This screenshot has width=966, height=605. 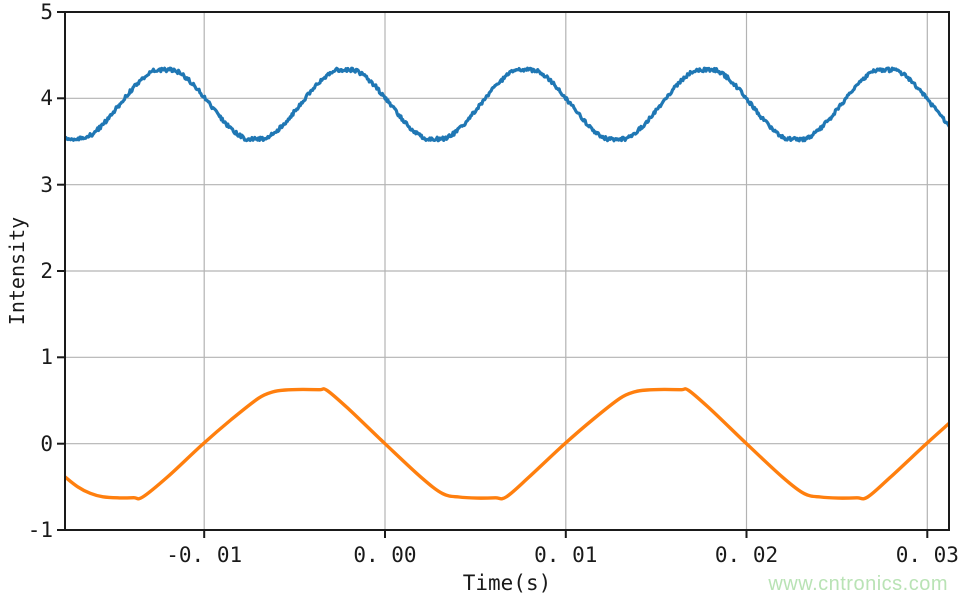 What do you see at coordinates (17, 271) in the screenshot?
I see `y-axis-title: Intensity` at bounding box center [17, 271].